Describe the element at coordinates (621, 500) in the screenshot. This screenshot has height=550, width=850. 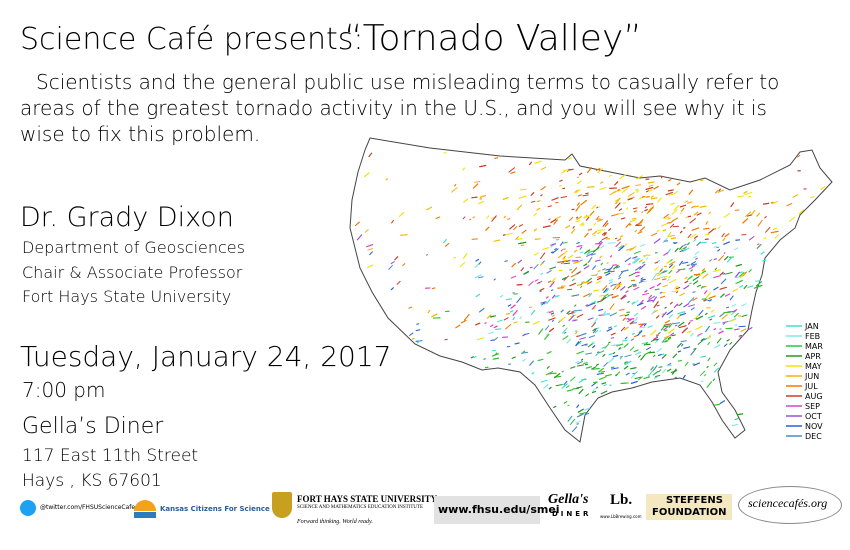
I see `lb-name: Lb.` at that location.